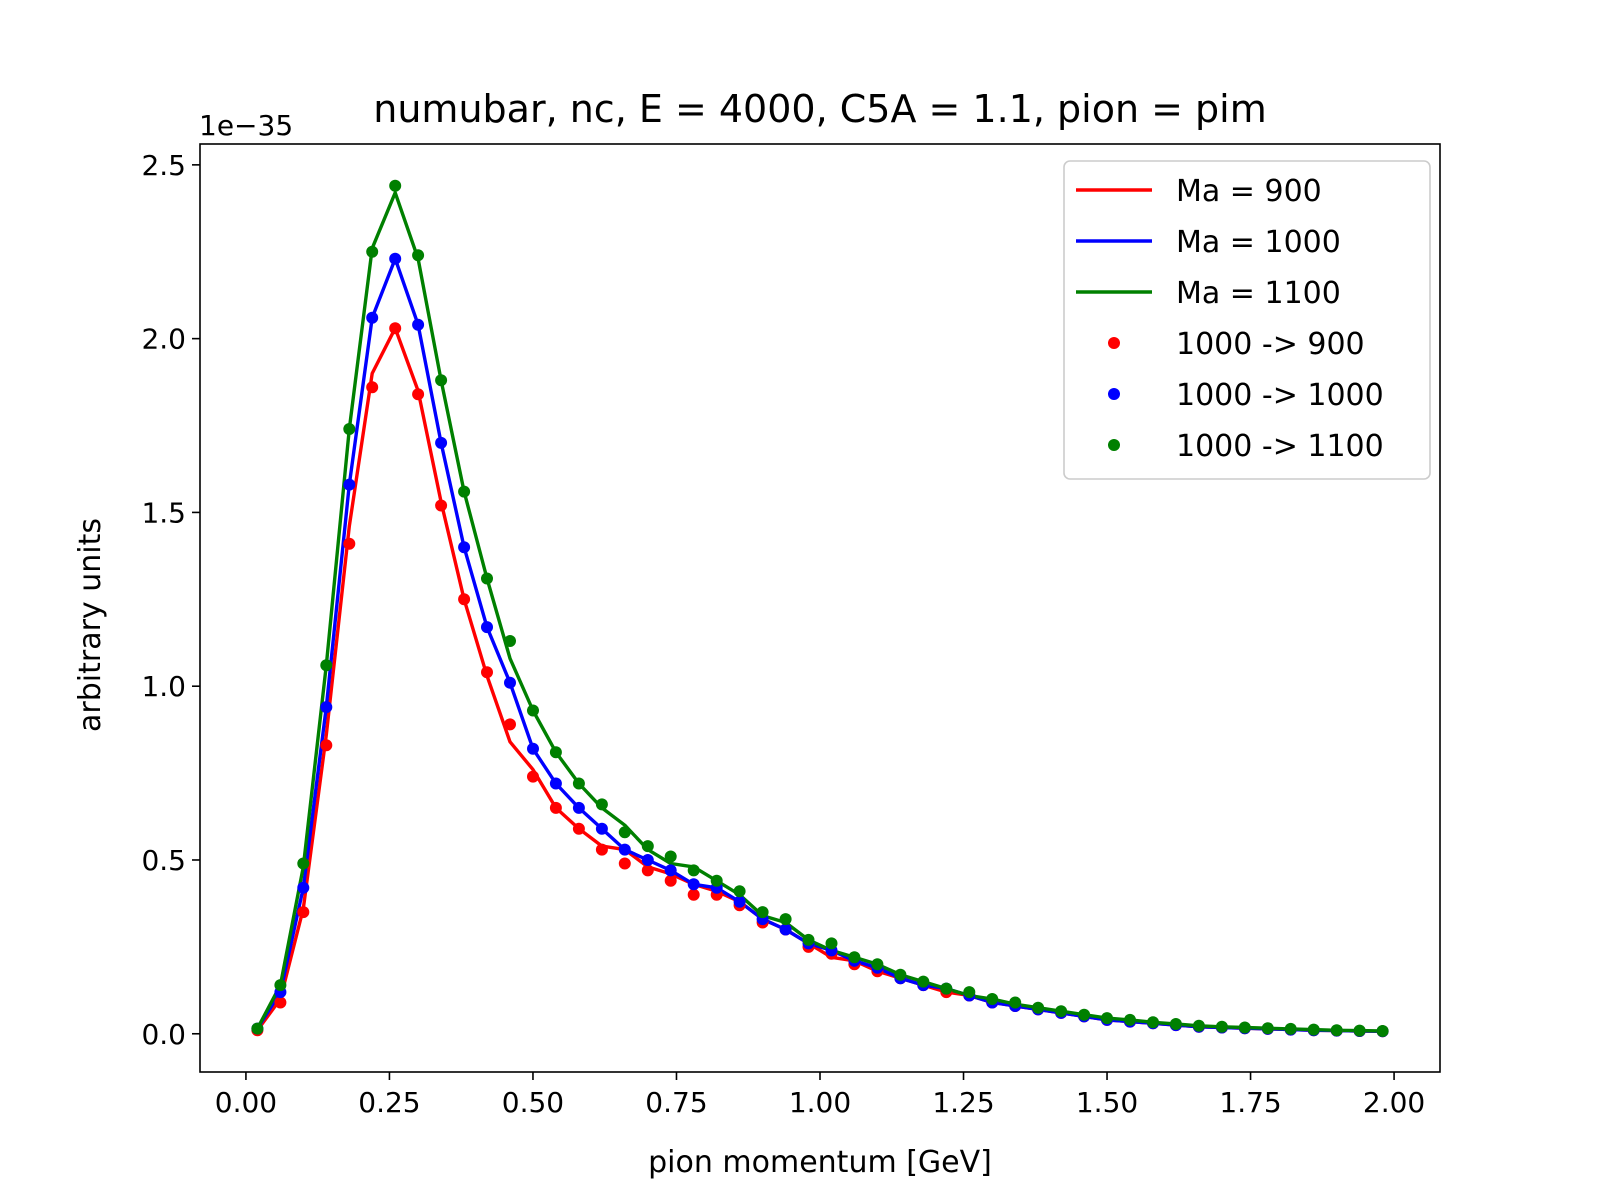 This screenshot has height=1200, width=1600. Describe the element at coordinates (163, 1034) in the screenshot. I see `y-tick-label: 0.0` at that location.